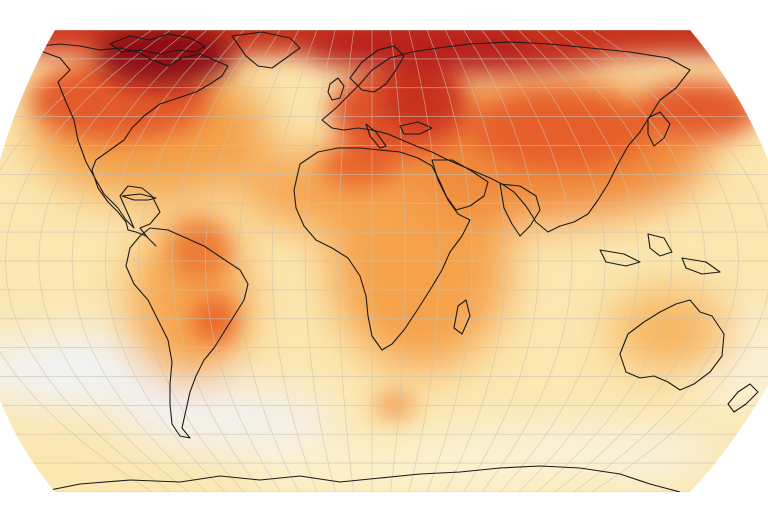  What do you see at coordinates (336, 89) in the screenshot?
I see `coastline-great-britain` at bounding box center [336, 89].